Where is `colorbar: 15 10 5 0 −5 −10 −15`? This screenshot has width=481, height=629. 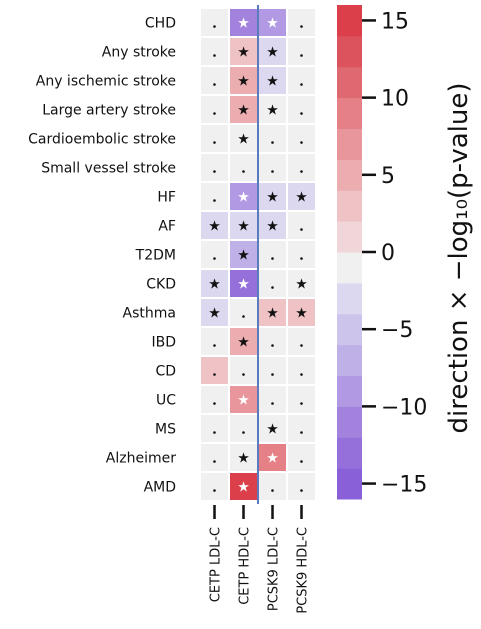
colorbar: 15 10 5 0 −5 −10 −15 is located at coordinates (382, 252).